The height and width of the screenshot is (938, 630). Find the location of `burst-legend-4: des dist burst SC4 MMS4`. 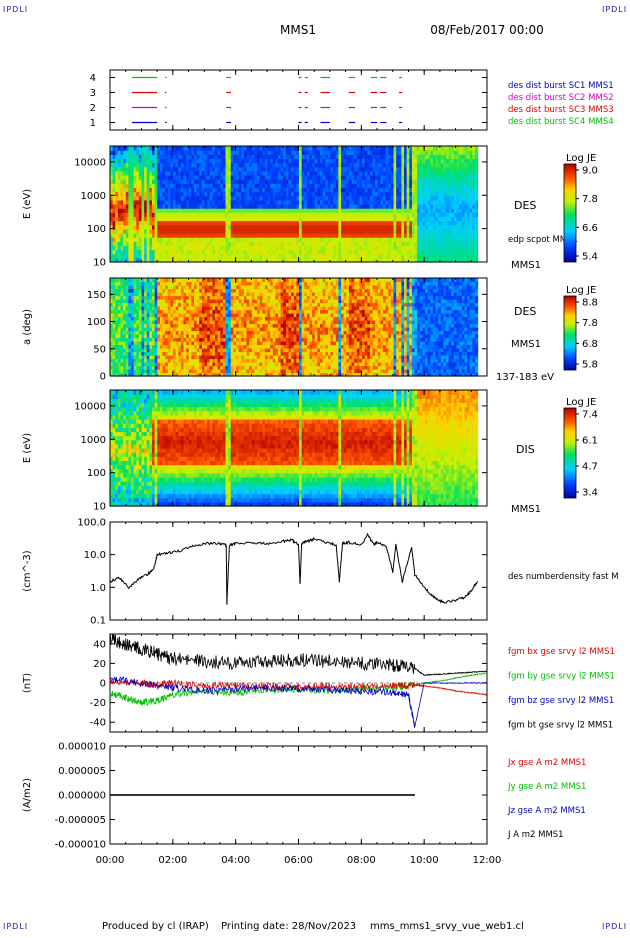

burst-legend-4: des dist burst SC4 MMS4 is located at coordinates (561, 122).